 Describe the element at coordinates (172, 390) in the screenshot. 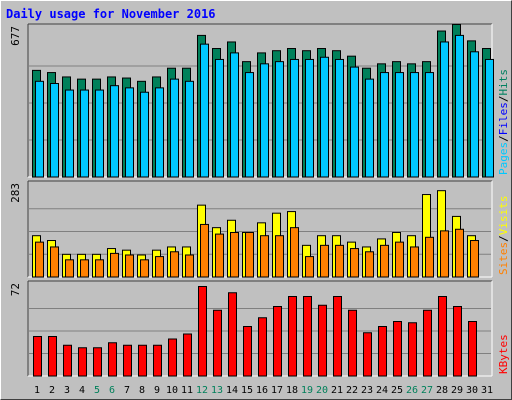

I see `day-label: 10` at that location.